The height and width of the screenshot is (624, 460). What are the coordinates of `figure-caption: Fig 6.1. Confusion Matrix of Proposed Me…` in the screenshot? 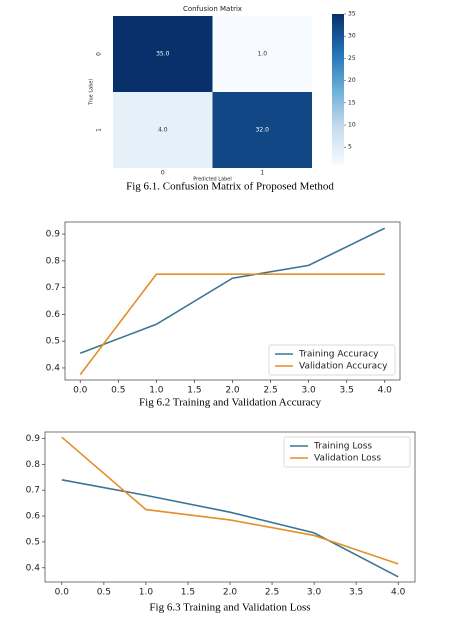 It's located at (230, 187).